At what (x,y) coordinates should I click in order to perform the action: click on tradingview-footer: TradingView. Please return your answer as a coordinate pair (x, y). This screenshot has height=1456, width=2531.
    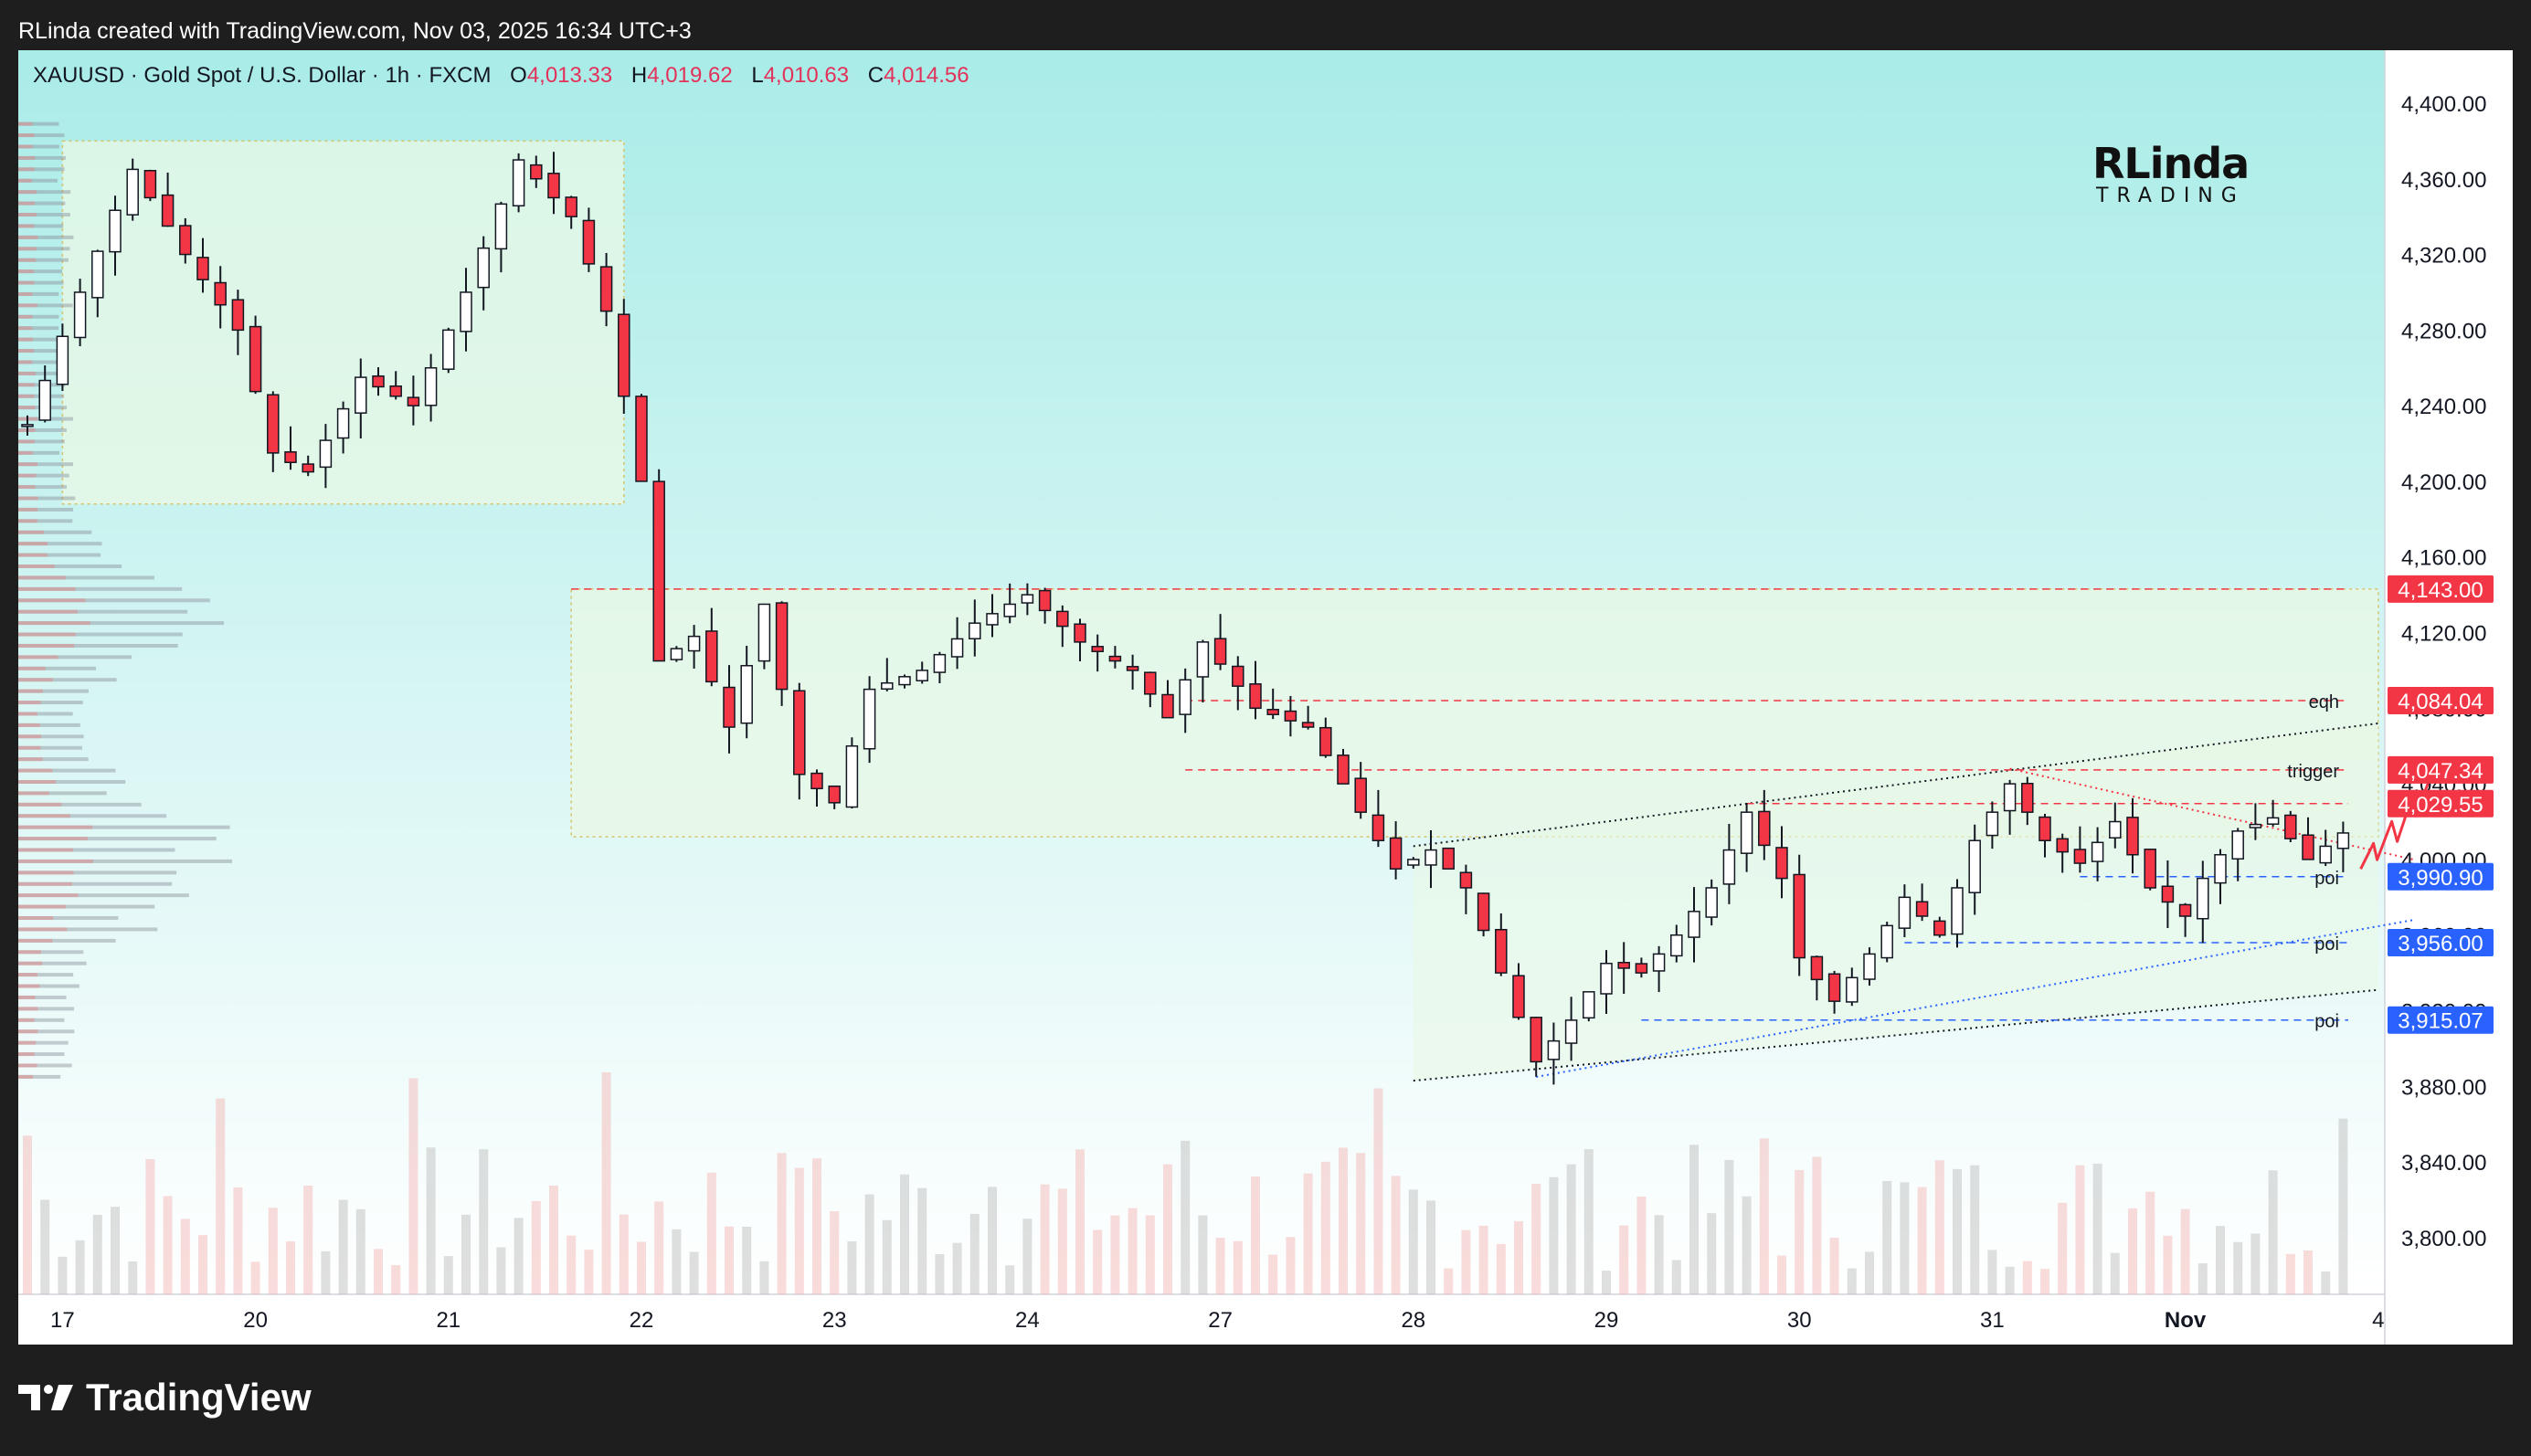
    Looking at the image, I should click on (165, 1398).